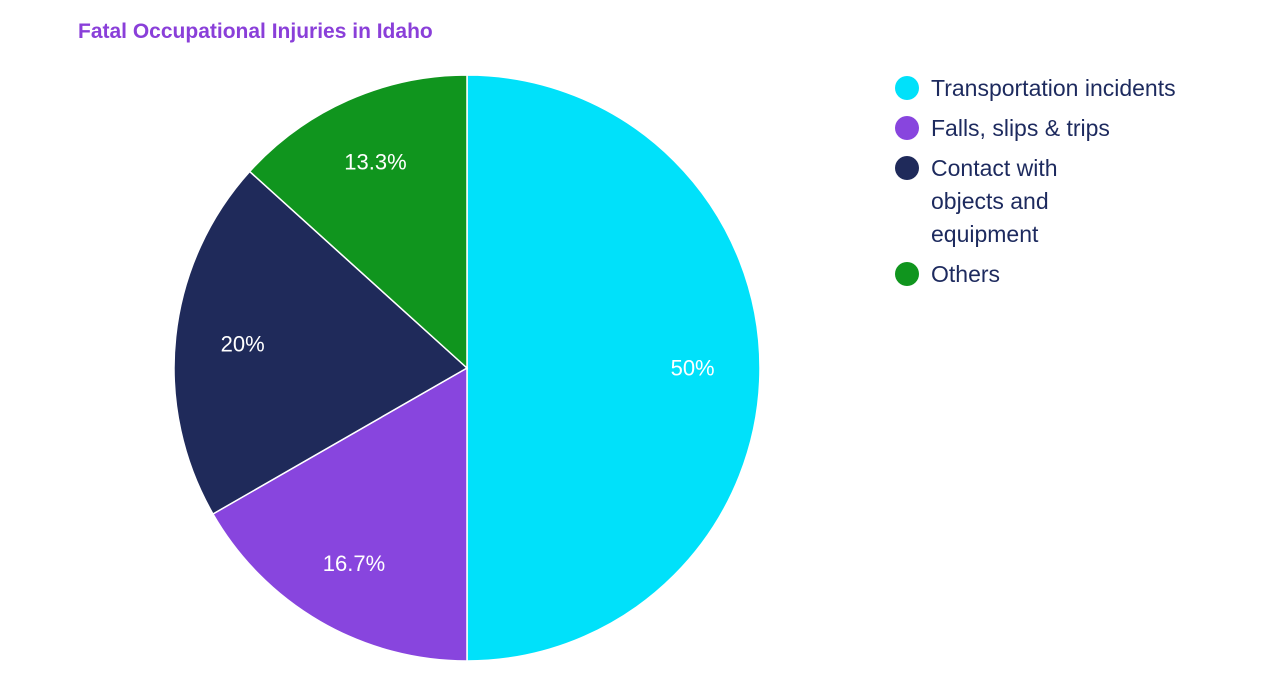 The image size is (1280, 695). I want to click on slice-label-others: 13.3%, so click(375, 161).